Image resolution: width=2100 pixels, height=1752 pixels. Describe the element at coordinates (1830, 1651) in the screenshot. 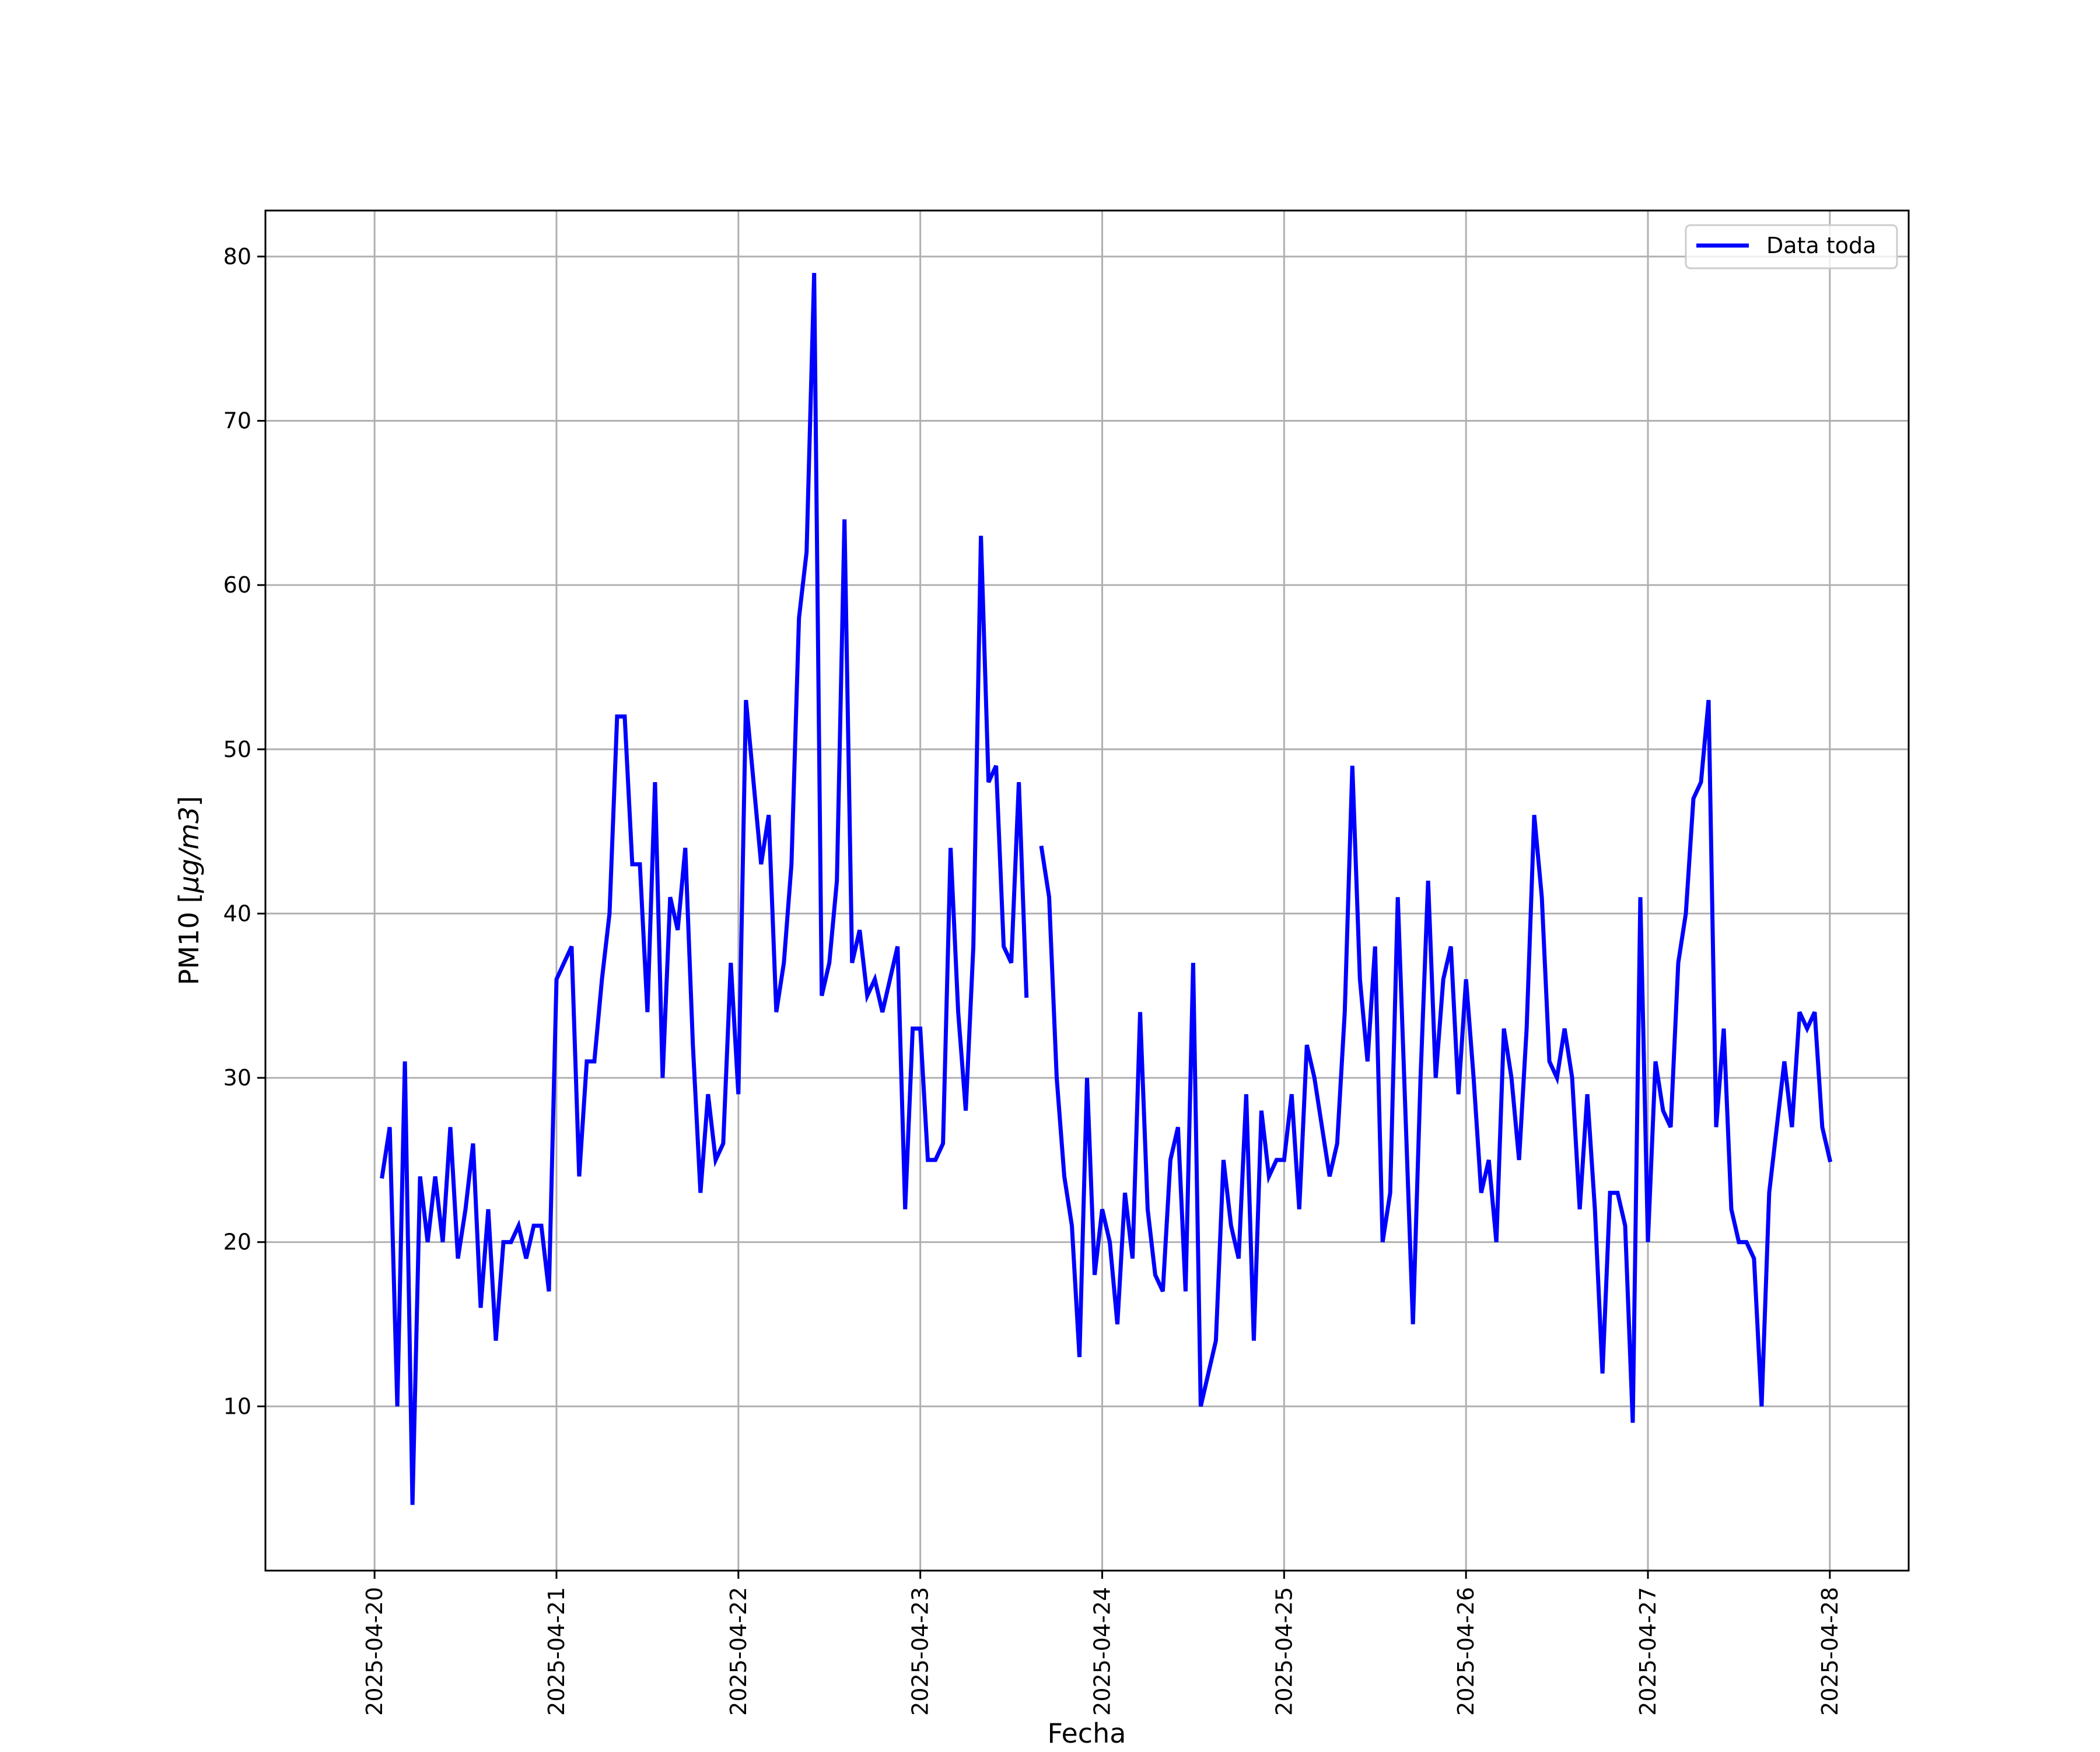

I see `x-tick-label: 2025-04-28` at that location.